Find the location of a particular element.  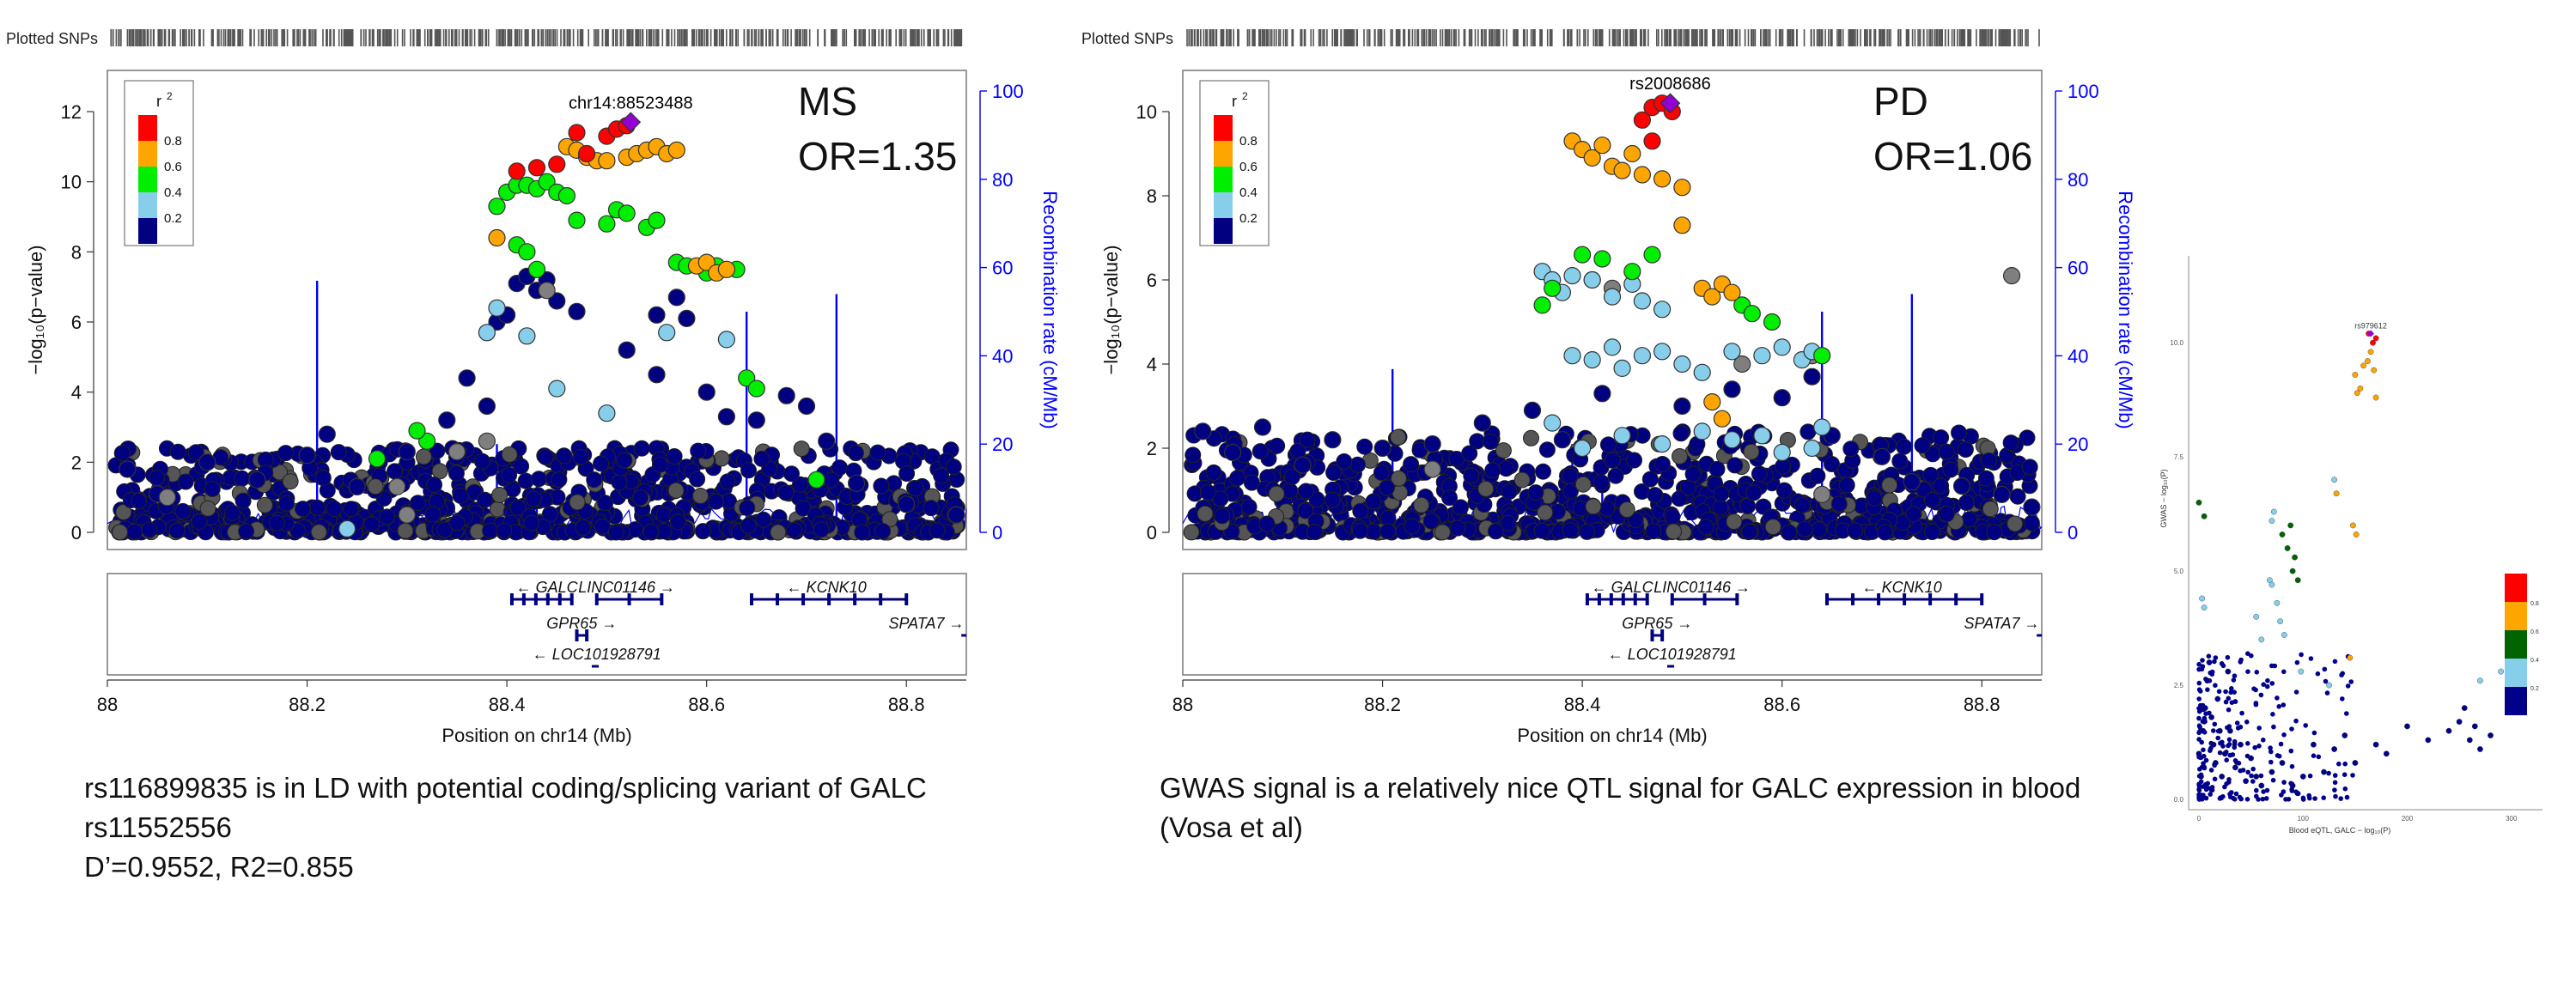

gene-exon is located at coordinates (1587, 599).